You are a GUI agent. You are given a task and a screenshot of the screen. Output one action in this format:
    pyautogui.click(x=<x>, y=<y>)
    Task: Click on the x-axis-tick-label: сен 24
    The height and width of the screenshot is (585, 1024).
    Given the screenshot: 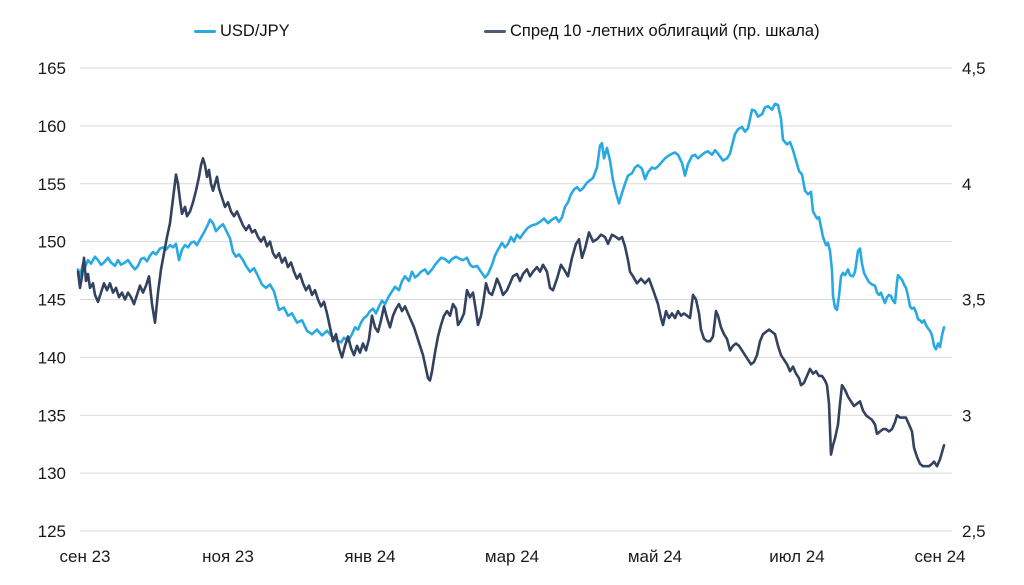 What is the action you would take?
    pyautogui.click(x=940, y=556)
    